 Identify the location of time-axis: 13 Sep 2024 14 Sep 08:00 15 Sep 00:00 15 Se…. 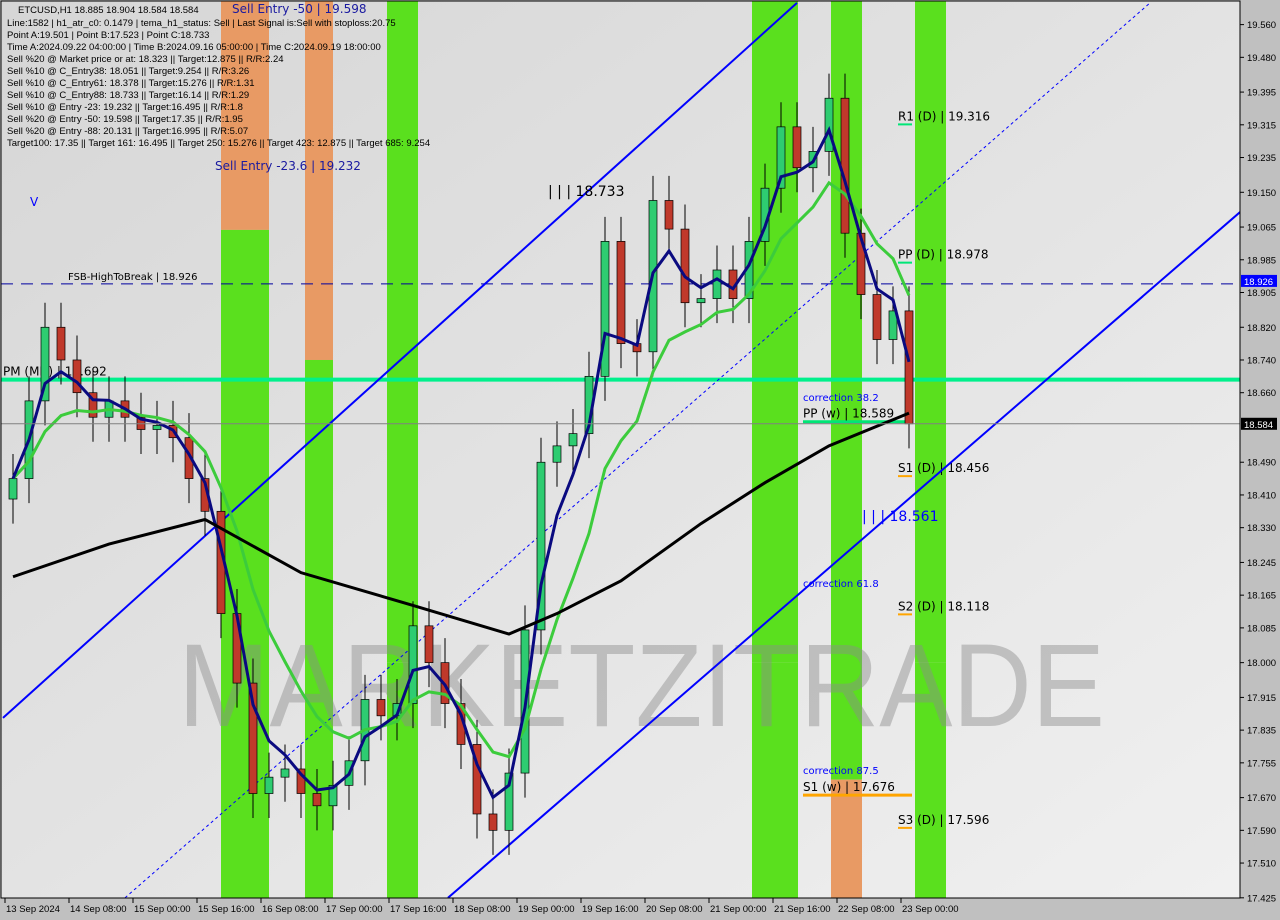
(481, 906).